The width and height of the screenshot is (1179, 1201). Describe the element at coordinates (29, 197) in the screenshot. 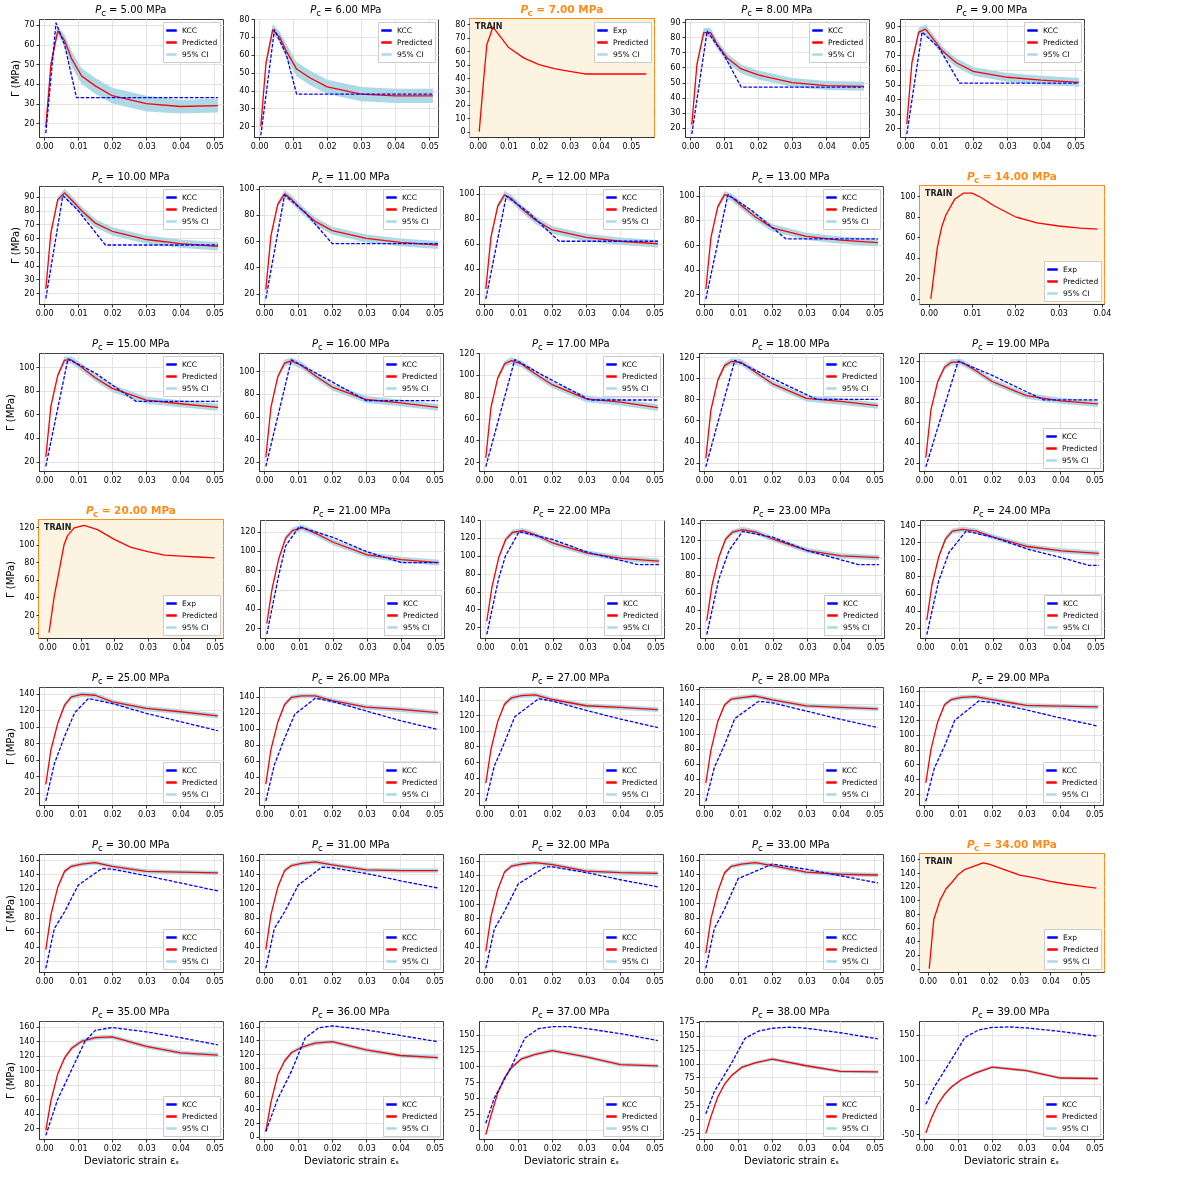

I see `y-tick-label: 90` at that location.